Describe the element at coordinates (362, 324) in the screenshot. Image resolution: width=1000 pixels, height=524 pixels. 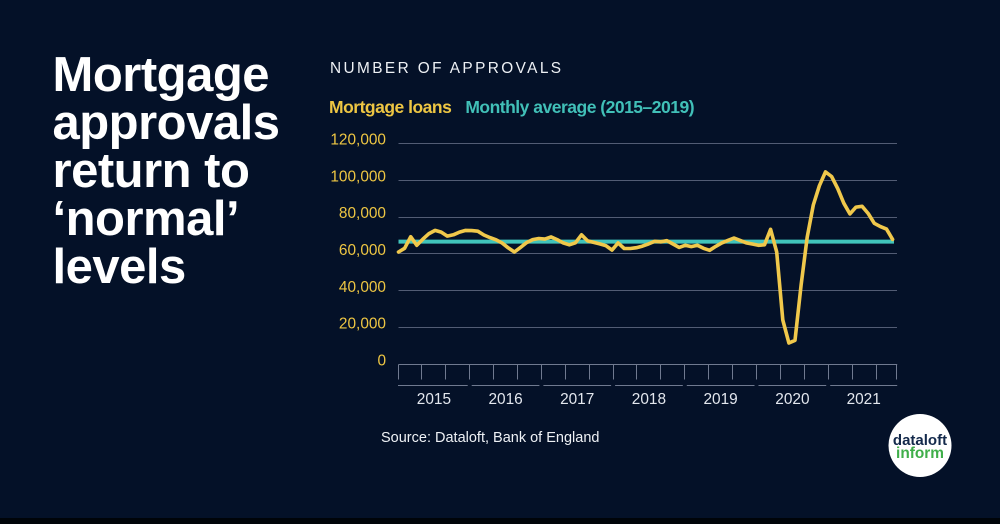
I see `svg-text: 20,000` at that location.